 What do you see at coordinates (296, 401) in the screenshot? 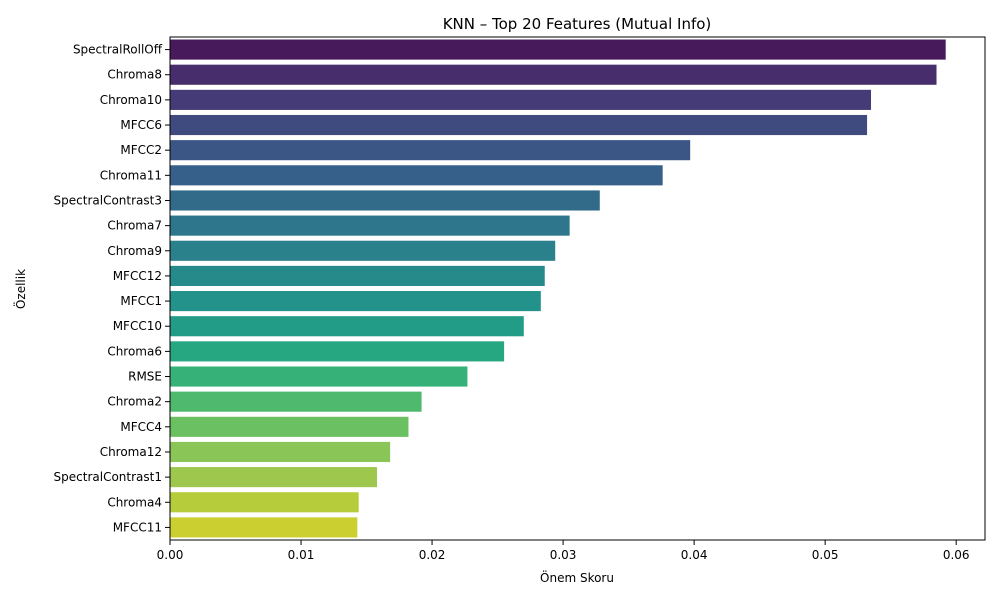
I see `bar-Chroma2` at bounding box center [296, 401].